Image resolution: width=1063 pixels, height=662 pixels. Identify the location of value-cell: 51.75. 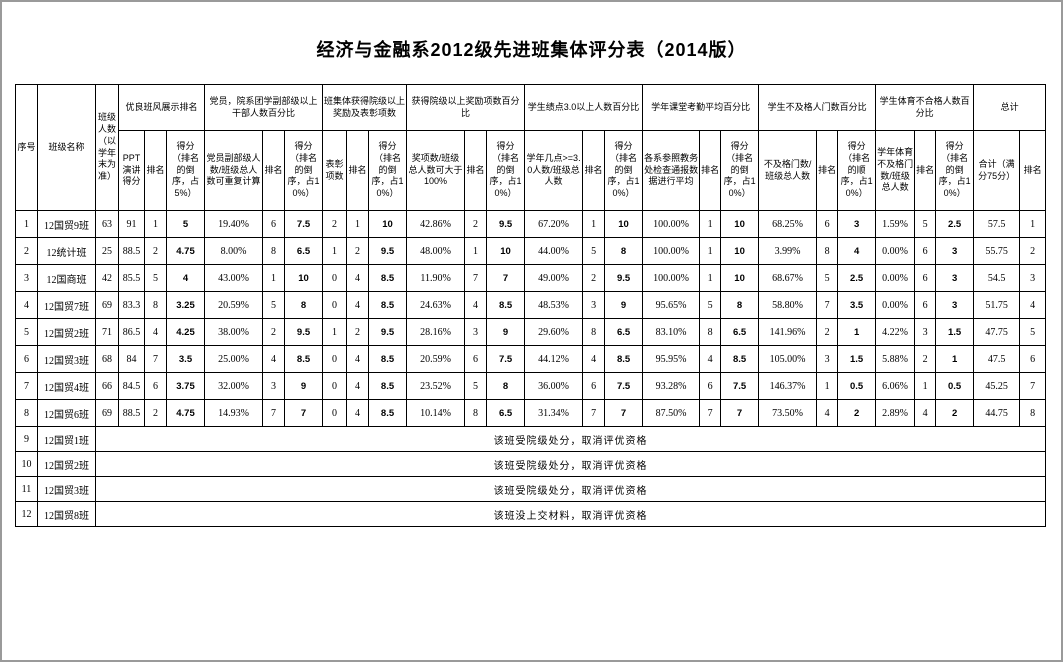
(997, 305).